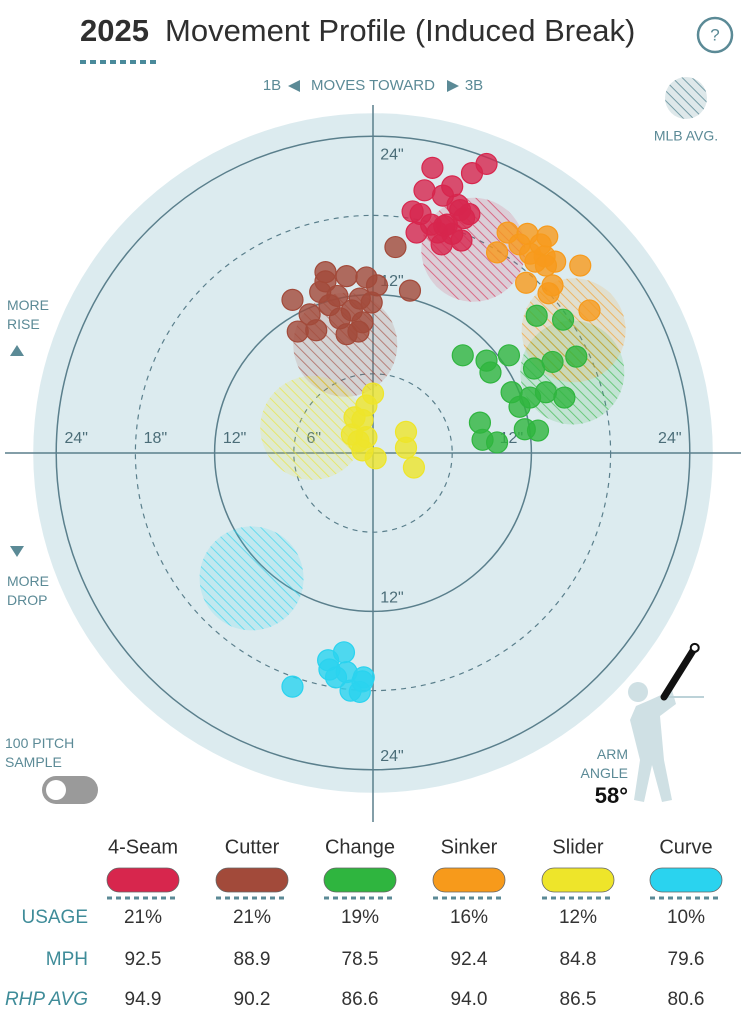  What do you see at coordinates (155, 438) in the screenshot?
I see `ring-label: 18"` at bounding box center [155, 438].